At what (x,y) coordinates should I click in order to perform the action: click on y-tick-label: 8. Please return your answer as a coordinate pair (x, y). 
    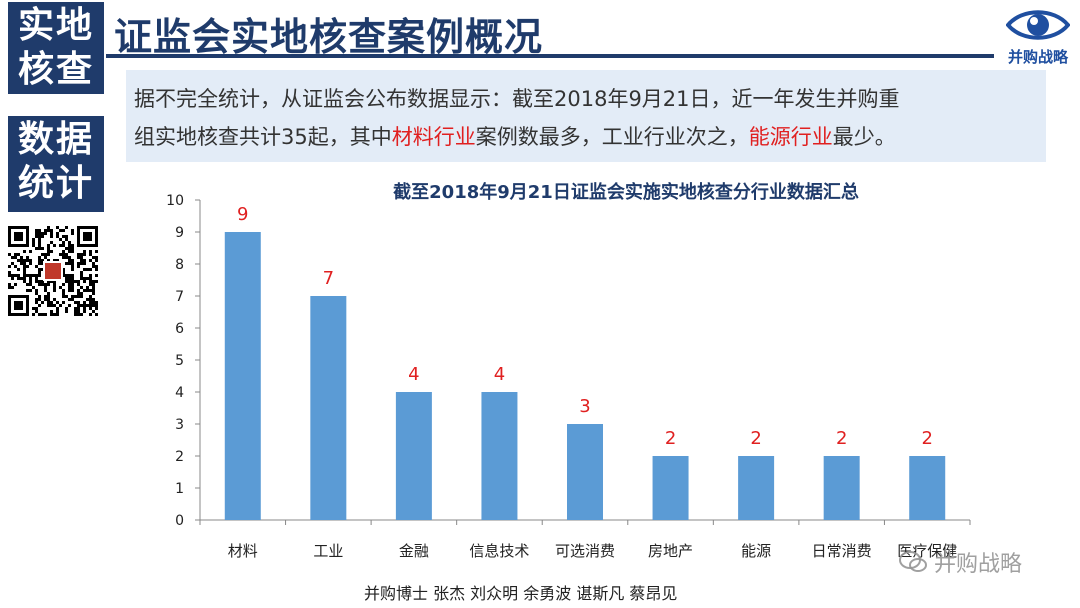
    Looking at the image, I should click on (179, 265).